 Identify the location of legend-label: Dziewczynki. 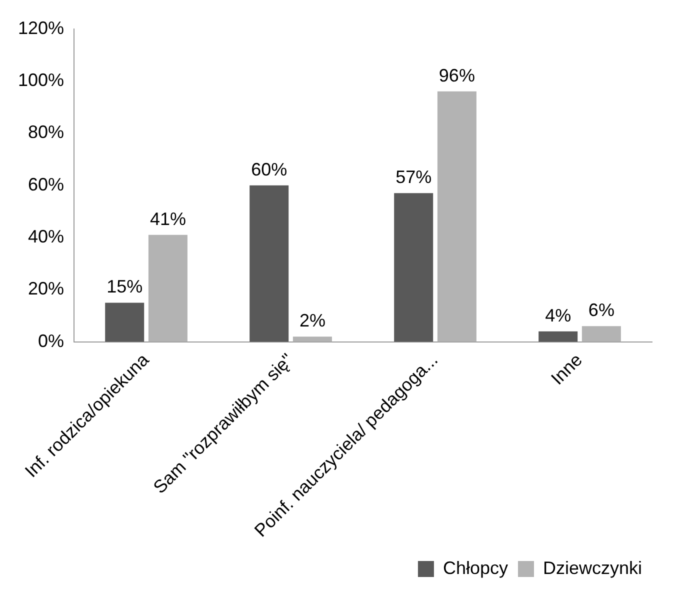
(592, 568).